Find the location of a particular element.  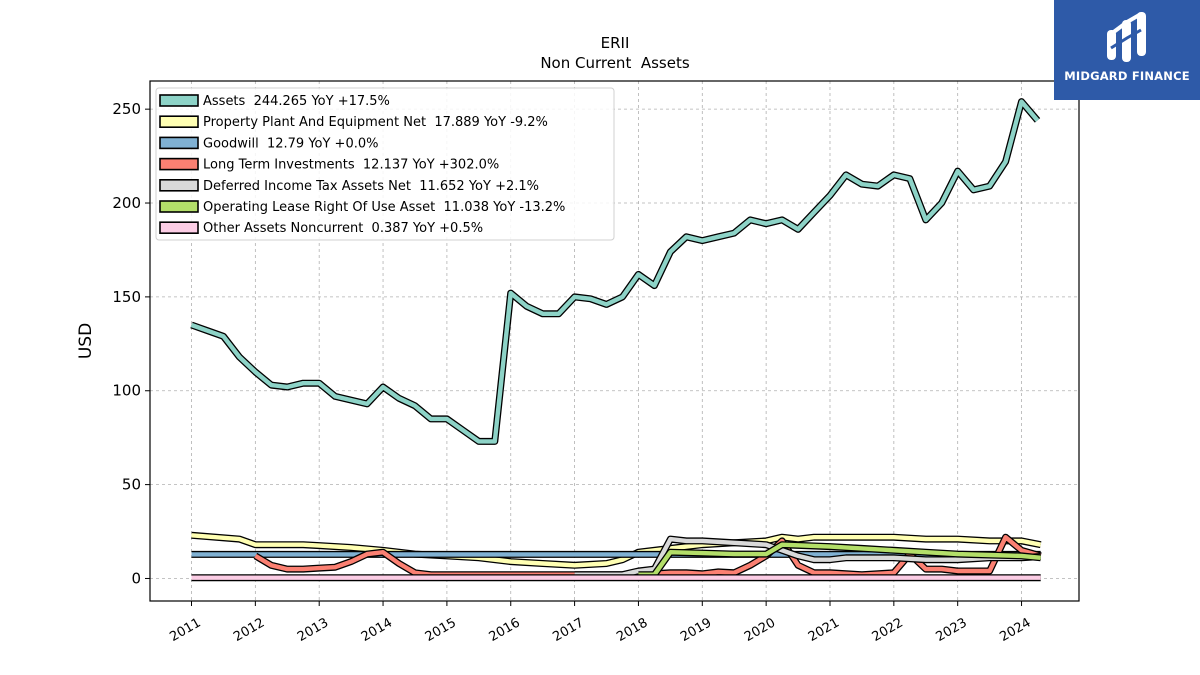

legend-entry: Other Assets Noncurrent 0.387 YoY +0.5% is located at coordinates (343, 228).